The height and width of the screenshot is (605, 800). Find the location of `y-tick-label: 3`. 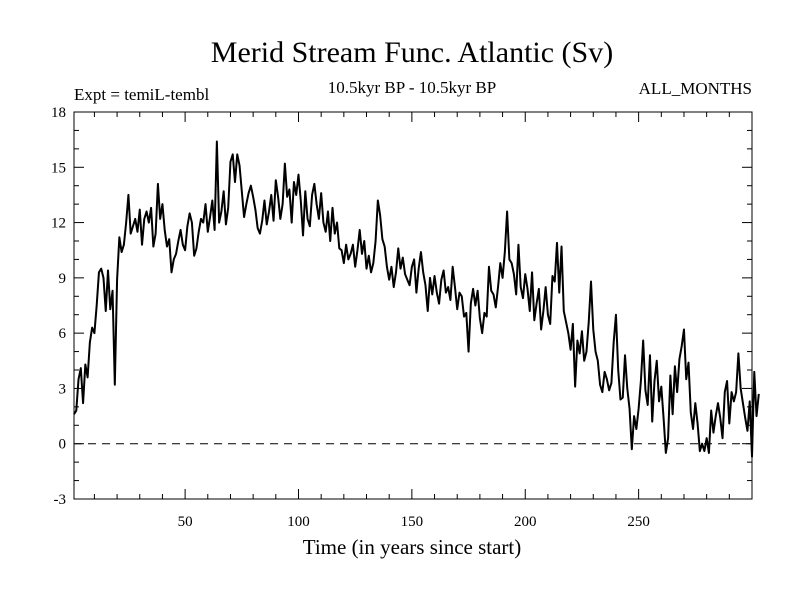

y-tick-label: 3 is located at coordinates (63, 389).